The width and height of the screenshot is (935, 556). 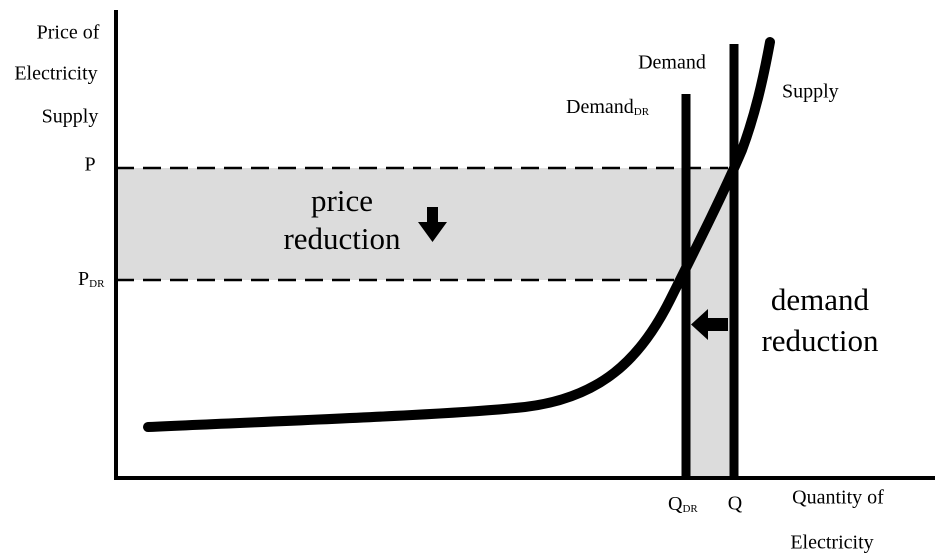 What do you see at coordinates (831, 543) in the screenshot?
I see `x-axis-label: Electricity` at bounding box center [831, 543].